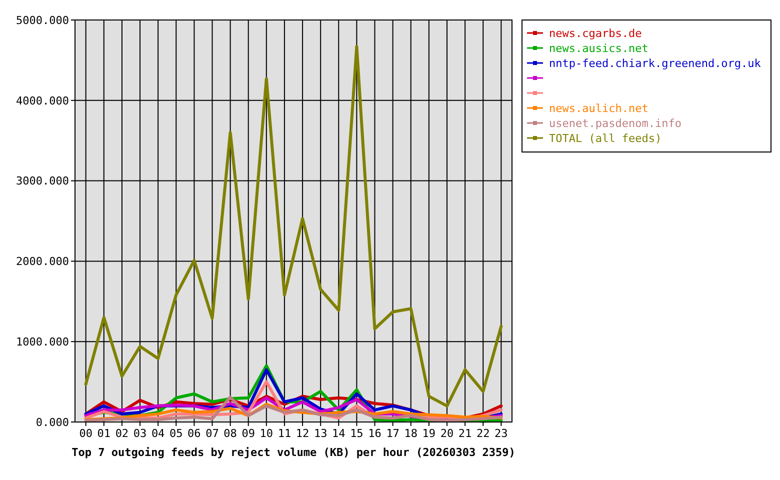  I want to click on x-tick-label: 00, so click(85, 433).